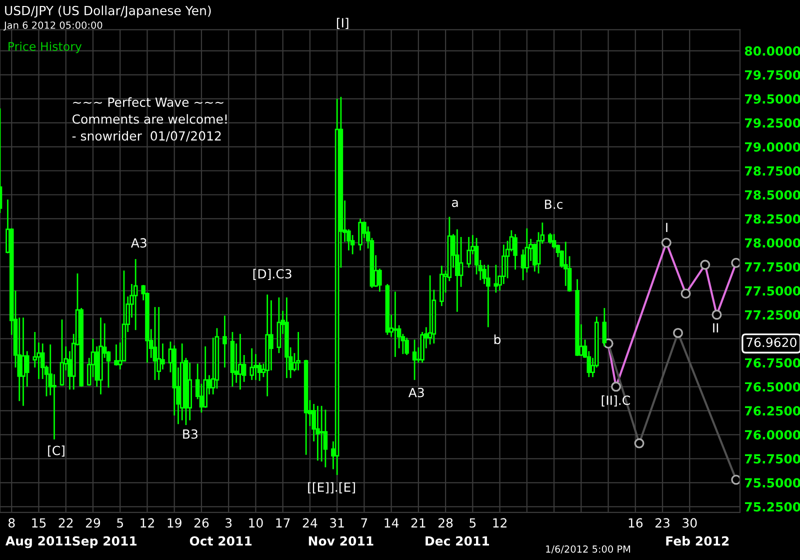 The image size is (800, 560). I want to click on x-tick-label: 29, so click(93, 523).